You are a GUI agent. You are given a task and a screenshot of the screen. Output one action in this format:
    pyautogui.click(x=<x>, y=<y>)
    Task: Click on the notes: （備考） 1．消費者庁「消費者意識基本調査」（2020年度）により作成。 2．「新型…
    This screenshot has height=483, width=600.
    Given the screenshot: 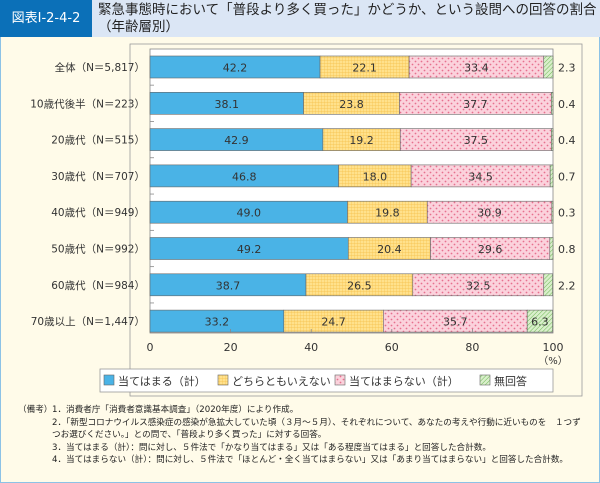 What is the action you would take?
    pyautogui.click(x=300, y=435)
    